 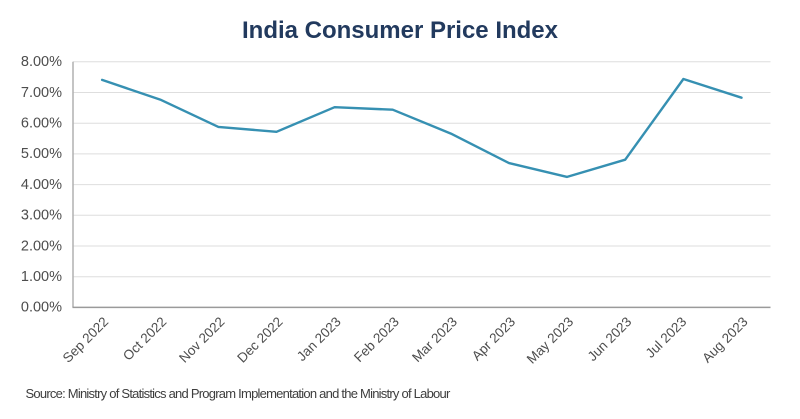 I want to click on svg-text: 6.00%, so click(x=41, y=124).